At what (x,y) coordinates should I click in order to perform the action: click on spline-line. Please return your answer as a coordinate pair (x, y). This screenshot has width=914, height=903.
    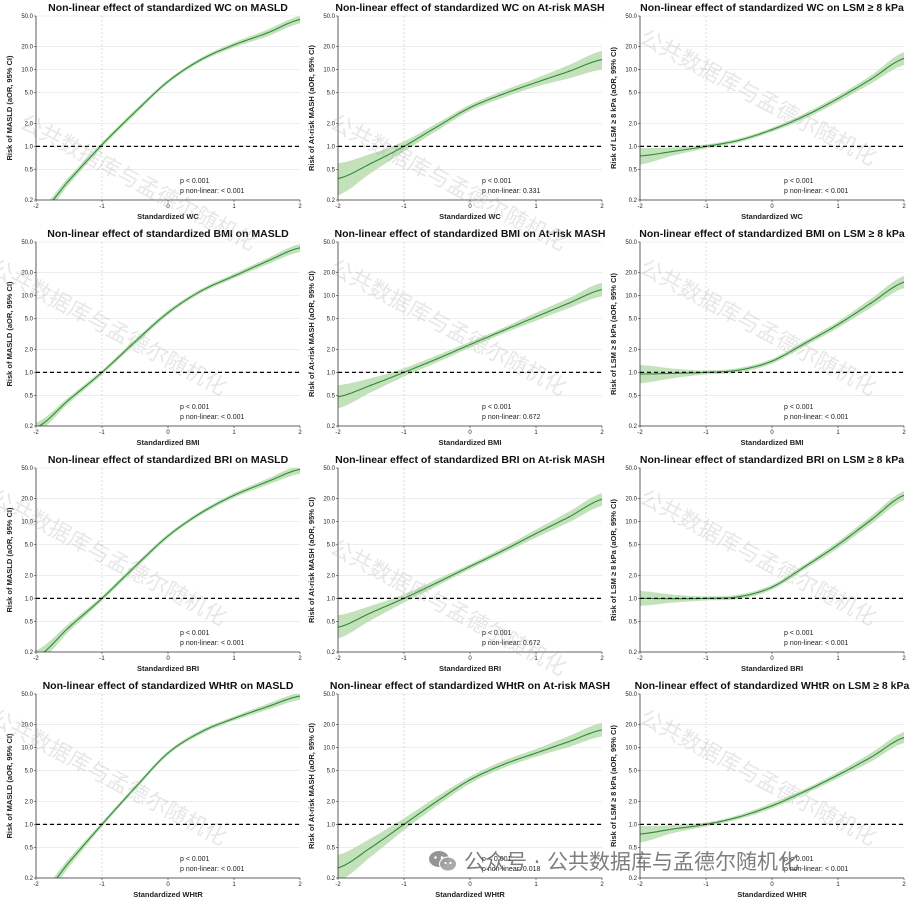
    Looking at the image, I should click on (176, 109).